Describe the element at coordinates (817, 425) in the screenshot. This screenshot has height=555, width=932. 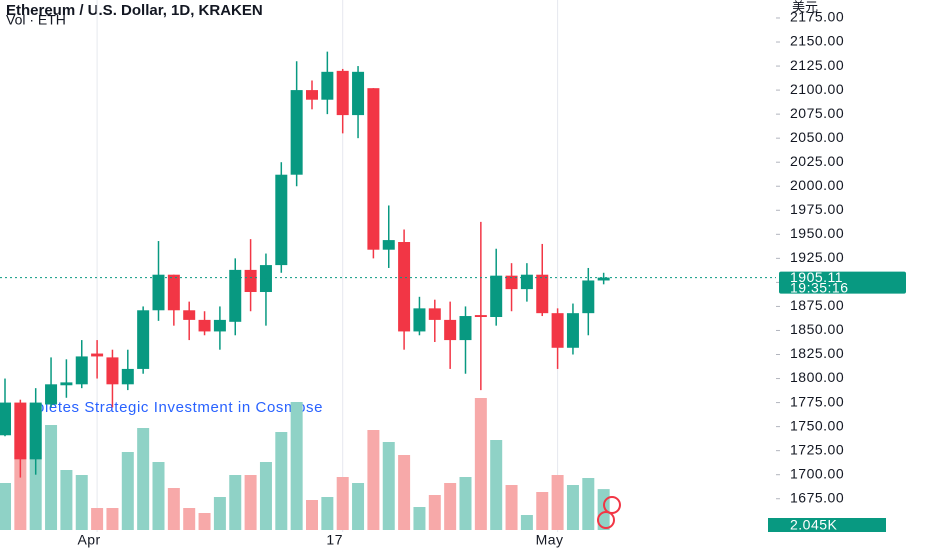
I see `y-tick-label: 1750.00` at that location.